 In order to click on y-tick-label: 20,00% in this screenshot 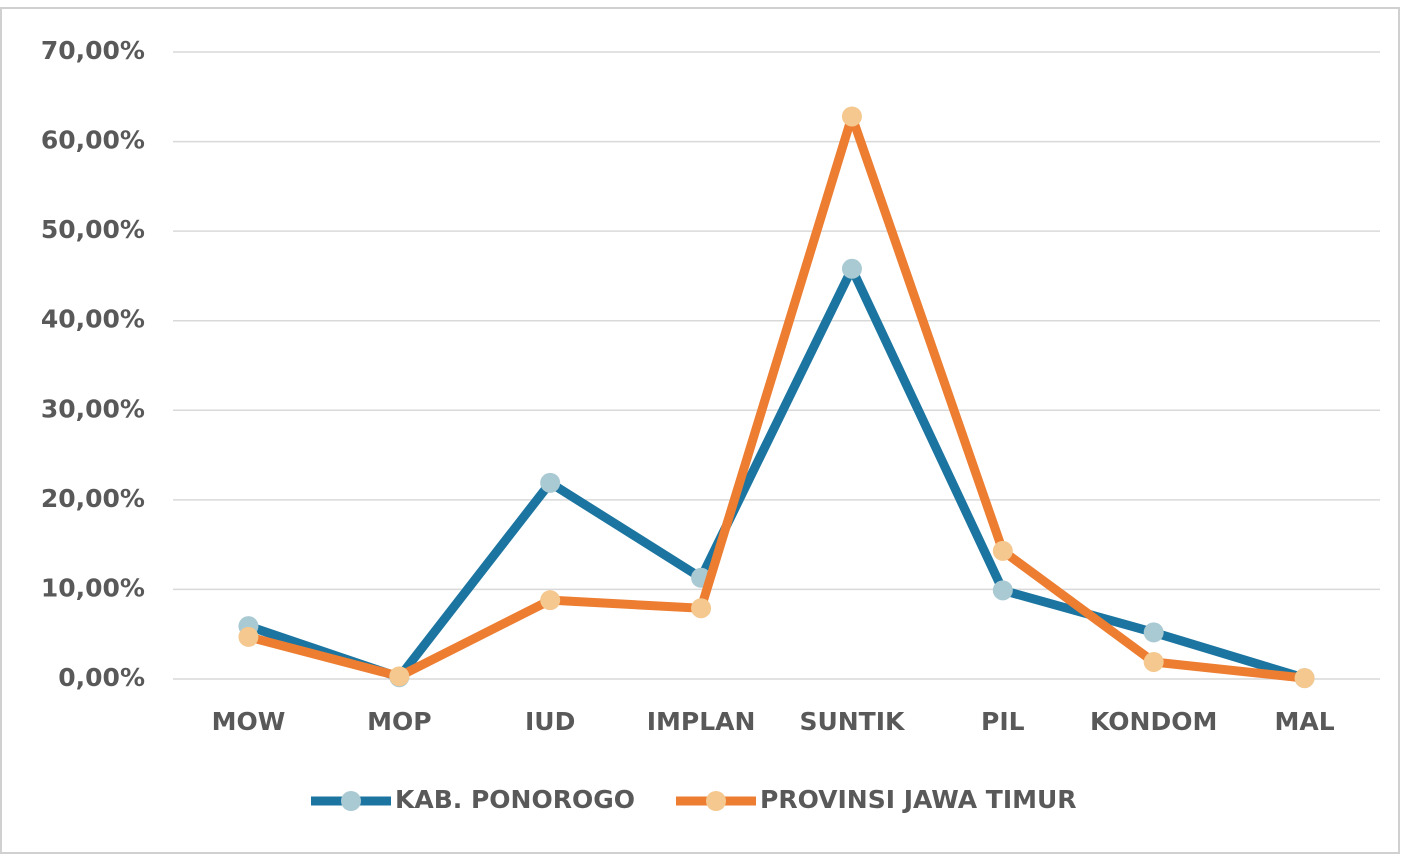, I will do `click(93, 498)`.